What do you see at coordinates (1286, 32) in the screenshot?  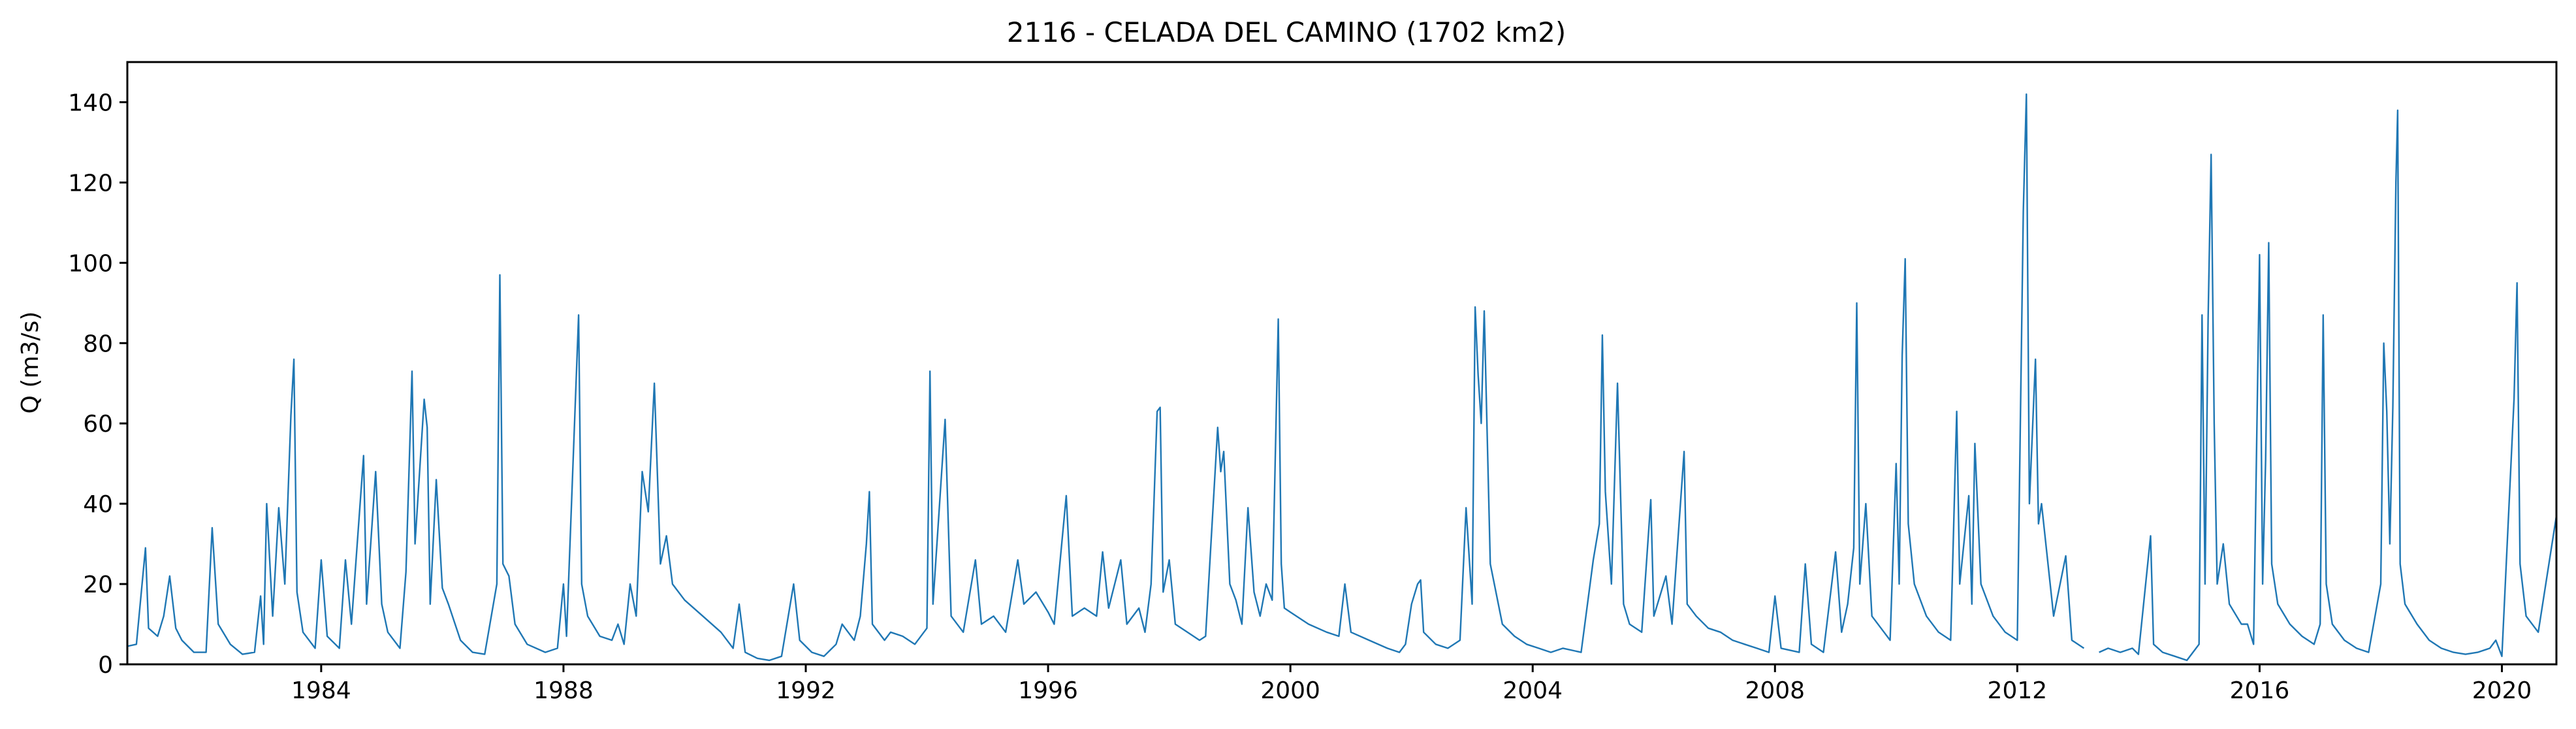 I see `chart-title: 2116 - CELADA DEL CAMINO (1702 km2)` at bounding box center [1286, 32].